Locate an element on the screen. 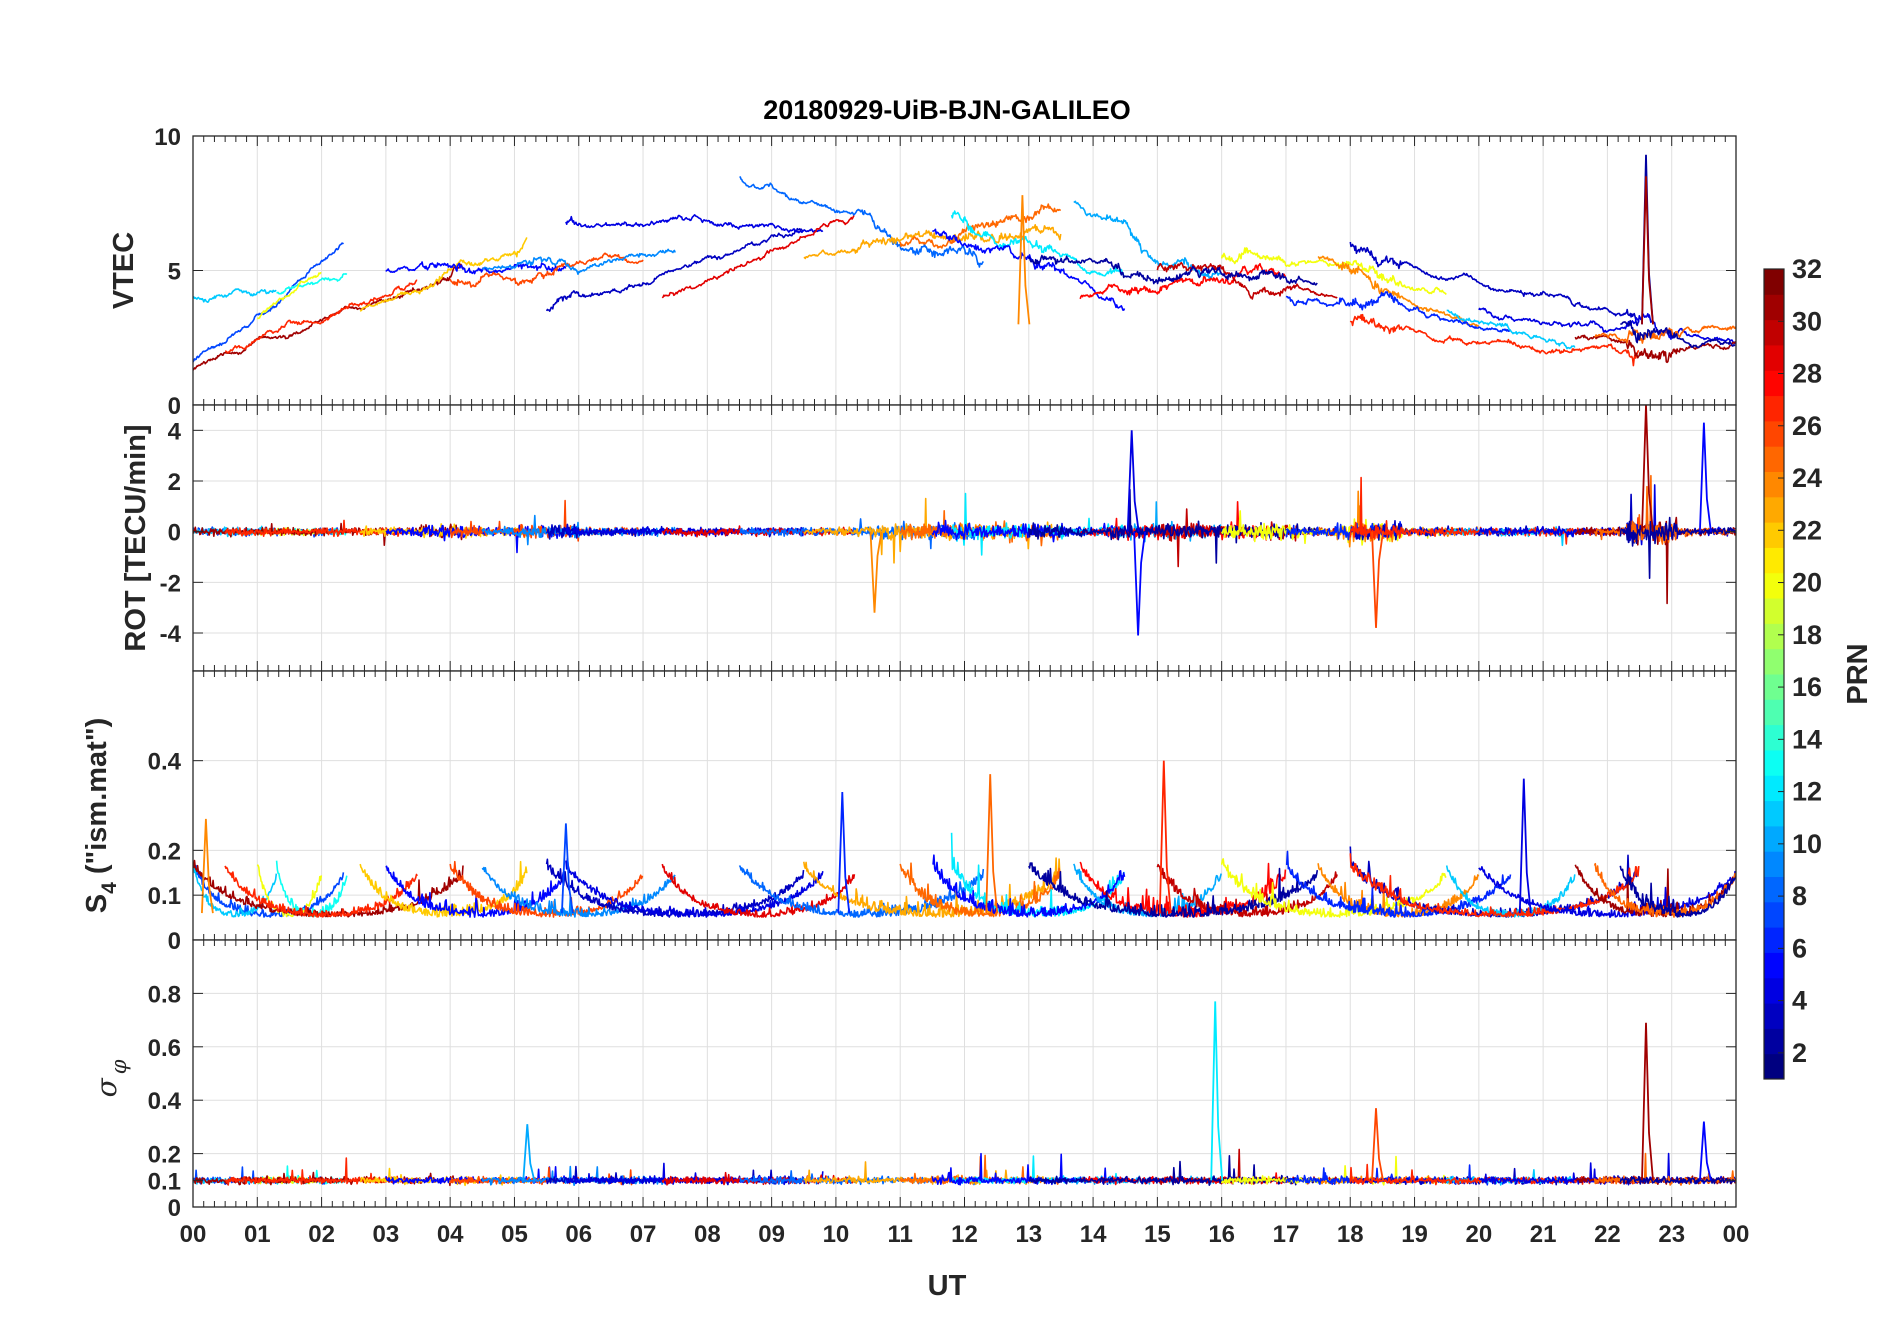  y-tick-label: 0.8 is located at coordinates (164, 994).